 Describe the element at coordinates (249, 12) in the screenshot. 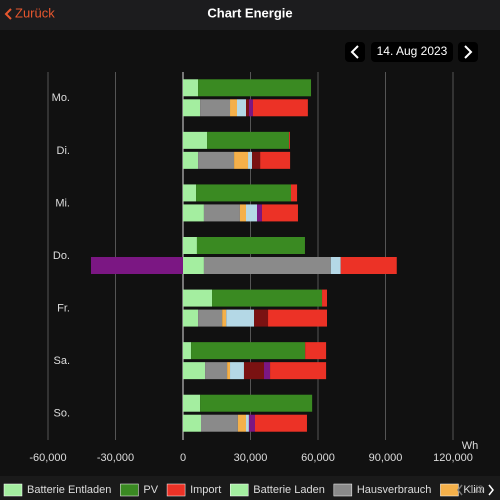

I see `page-title: Chart Energie` at that location.